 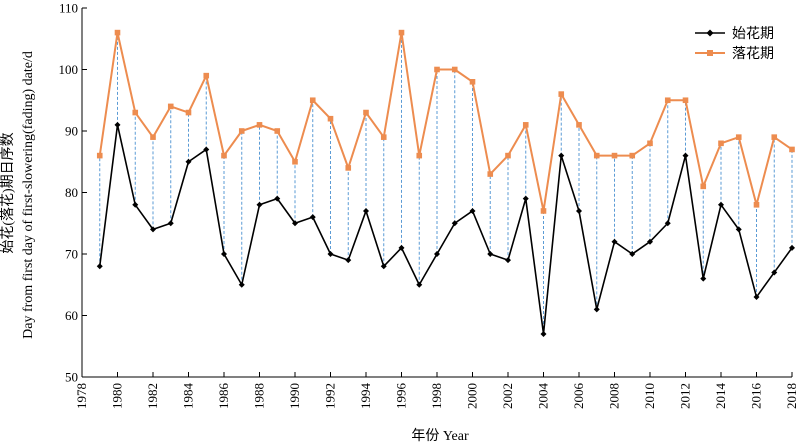 I want to click on y-tick-label: 50, so click(x=71, y=377).